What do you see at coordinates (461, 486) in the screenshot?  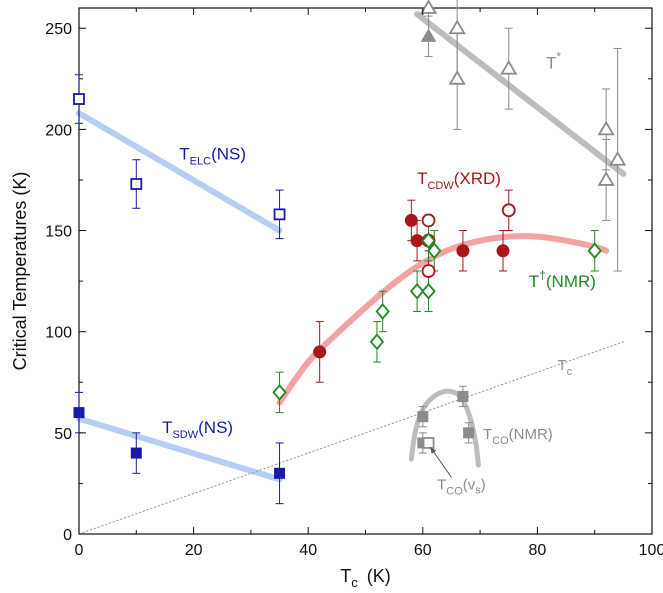 I see `annotation-label: TCO(vs)` at bounding box center [461, 486].